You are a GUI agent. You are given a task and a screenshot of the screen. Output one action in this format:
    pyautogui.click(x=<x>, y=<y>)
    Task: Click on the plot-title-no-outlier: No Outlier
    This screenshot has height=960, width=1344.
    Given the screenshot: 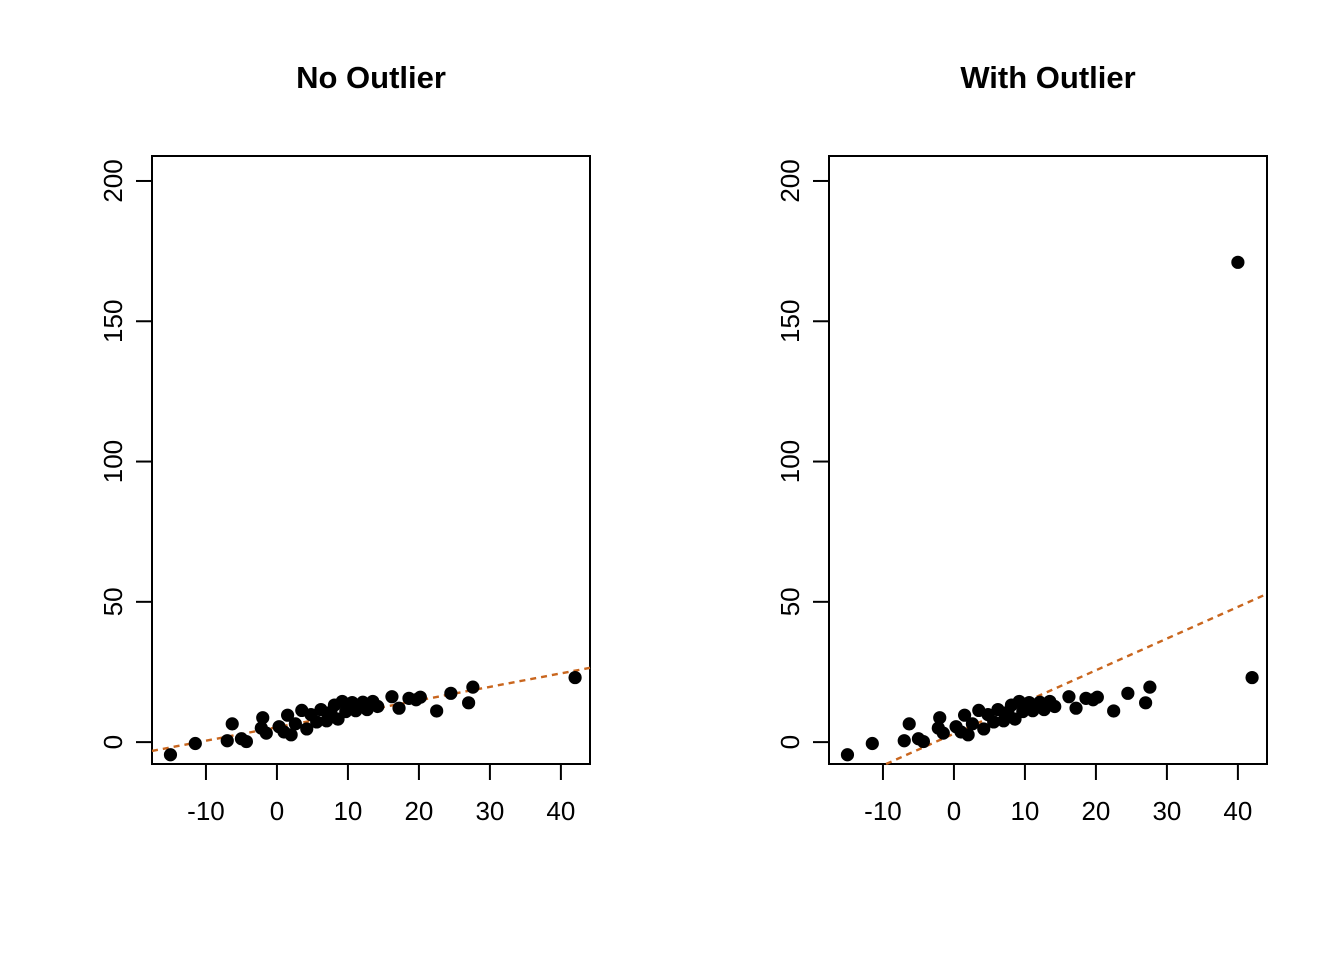 What is the action you would take?
    pyautogui.click(x=371, y=77)
    